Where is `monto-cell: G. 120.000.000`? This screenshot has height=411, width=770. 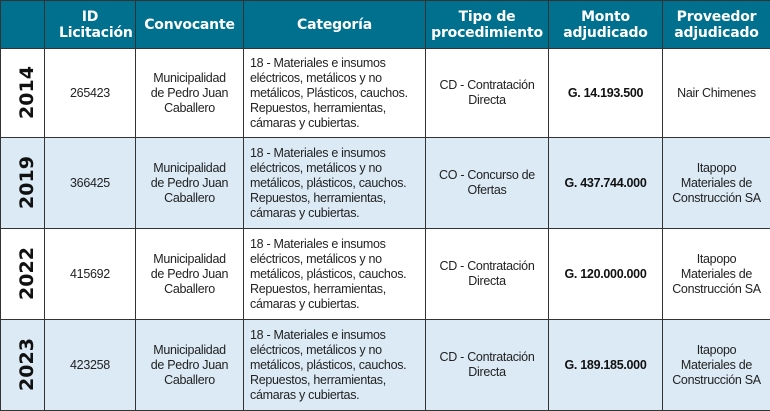
monto-cell: G. 120.000.000 is located at coordinates (606, 274).